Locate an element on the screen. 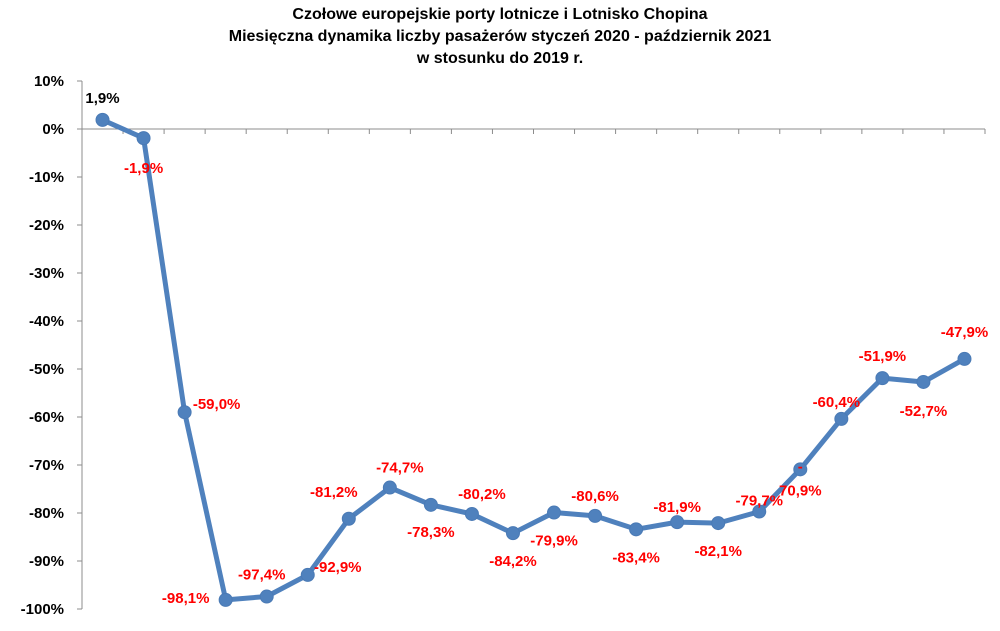 This screenshot has width=1000, height=631. y-tick-label: -40% is located at coordinates (46, 321).